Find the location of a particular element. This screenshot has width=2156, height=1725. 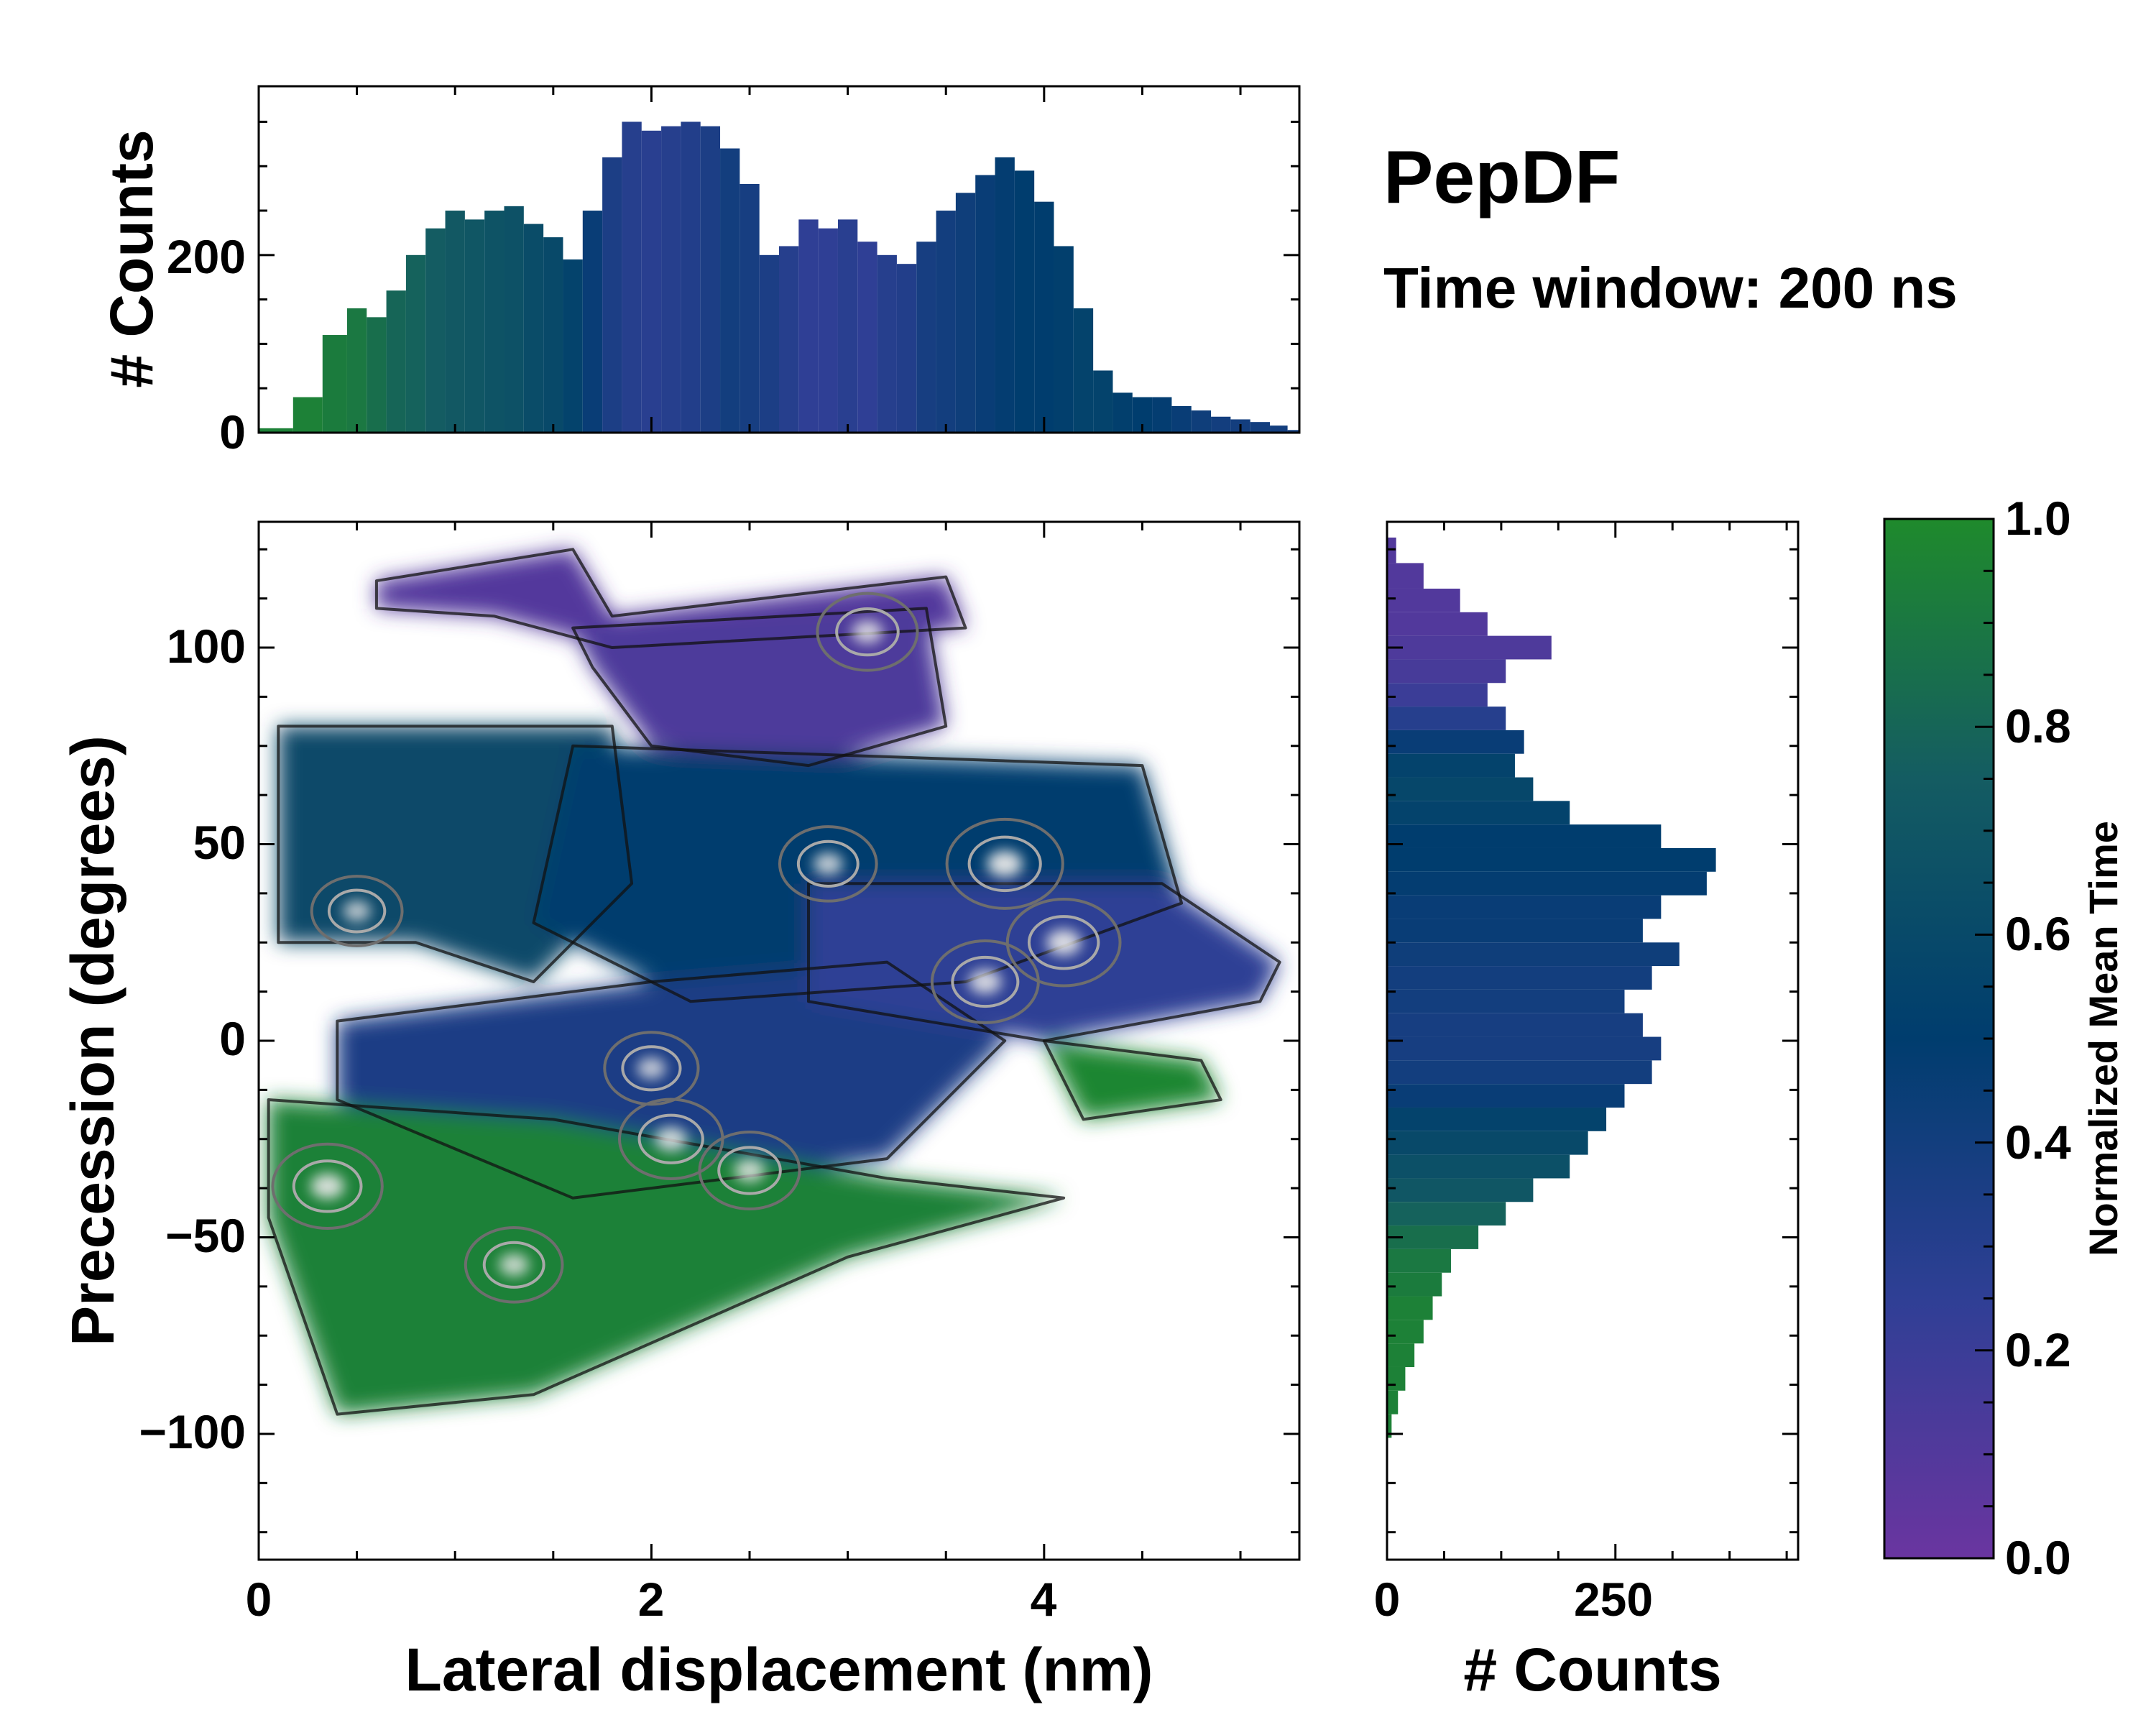

ytick-label-100: 100 is located at coordinates (206, 646).